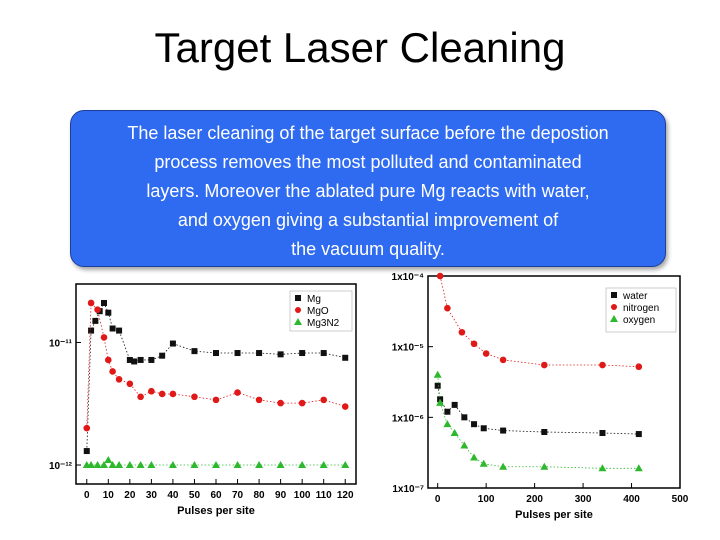 Image resolution: width=720 pixels, height=540 pixels. What do you see at coordinates (314, 299) in the screenshot?
I see `legend-label: Mg` at bounding box center [314, 299].